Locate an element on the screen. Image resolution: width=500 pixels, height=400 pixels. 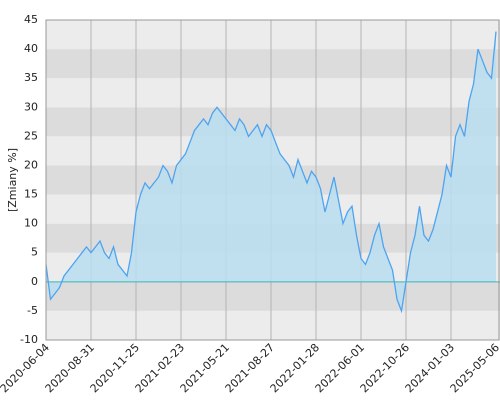
y-tick-label: 35 is located at coordinates (31, 77).